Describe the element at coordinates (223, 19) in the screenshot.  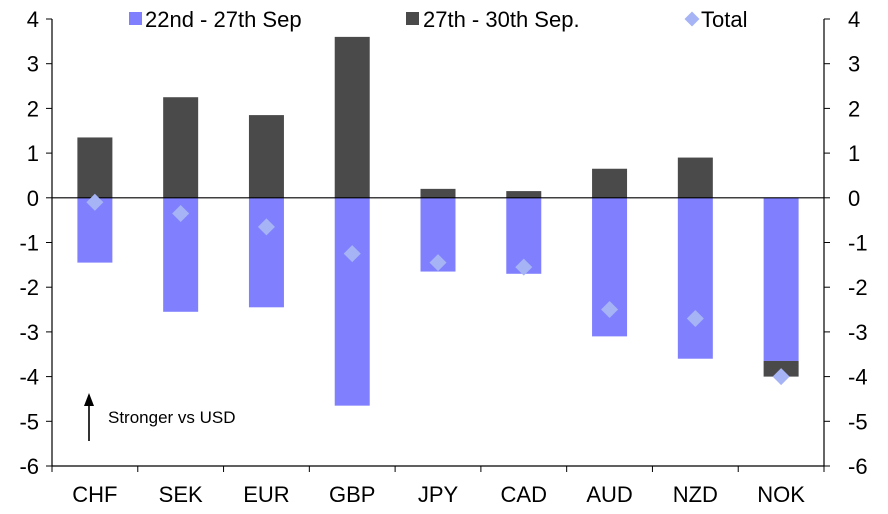
I see `legend-label: 22nd - 27th Sep` at that location.